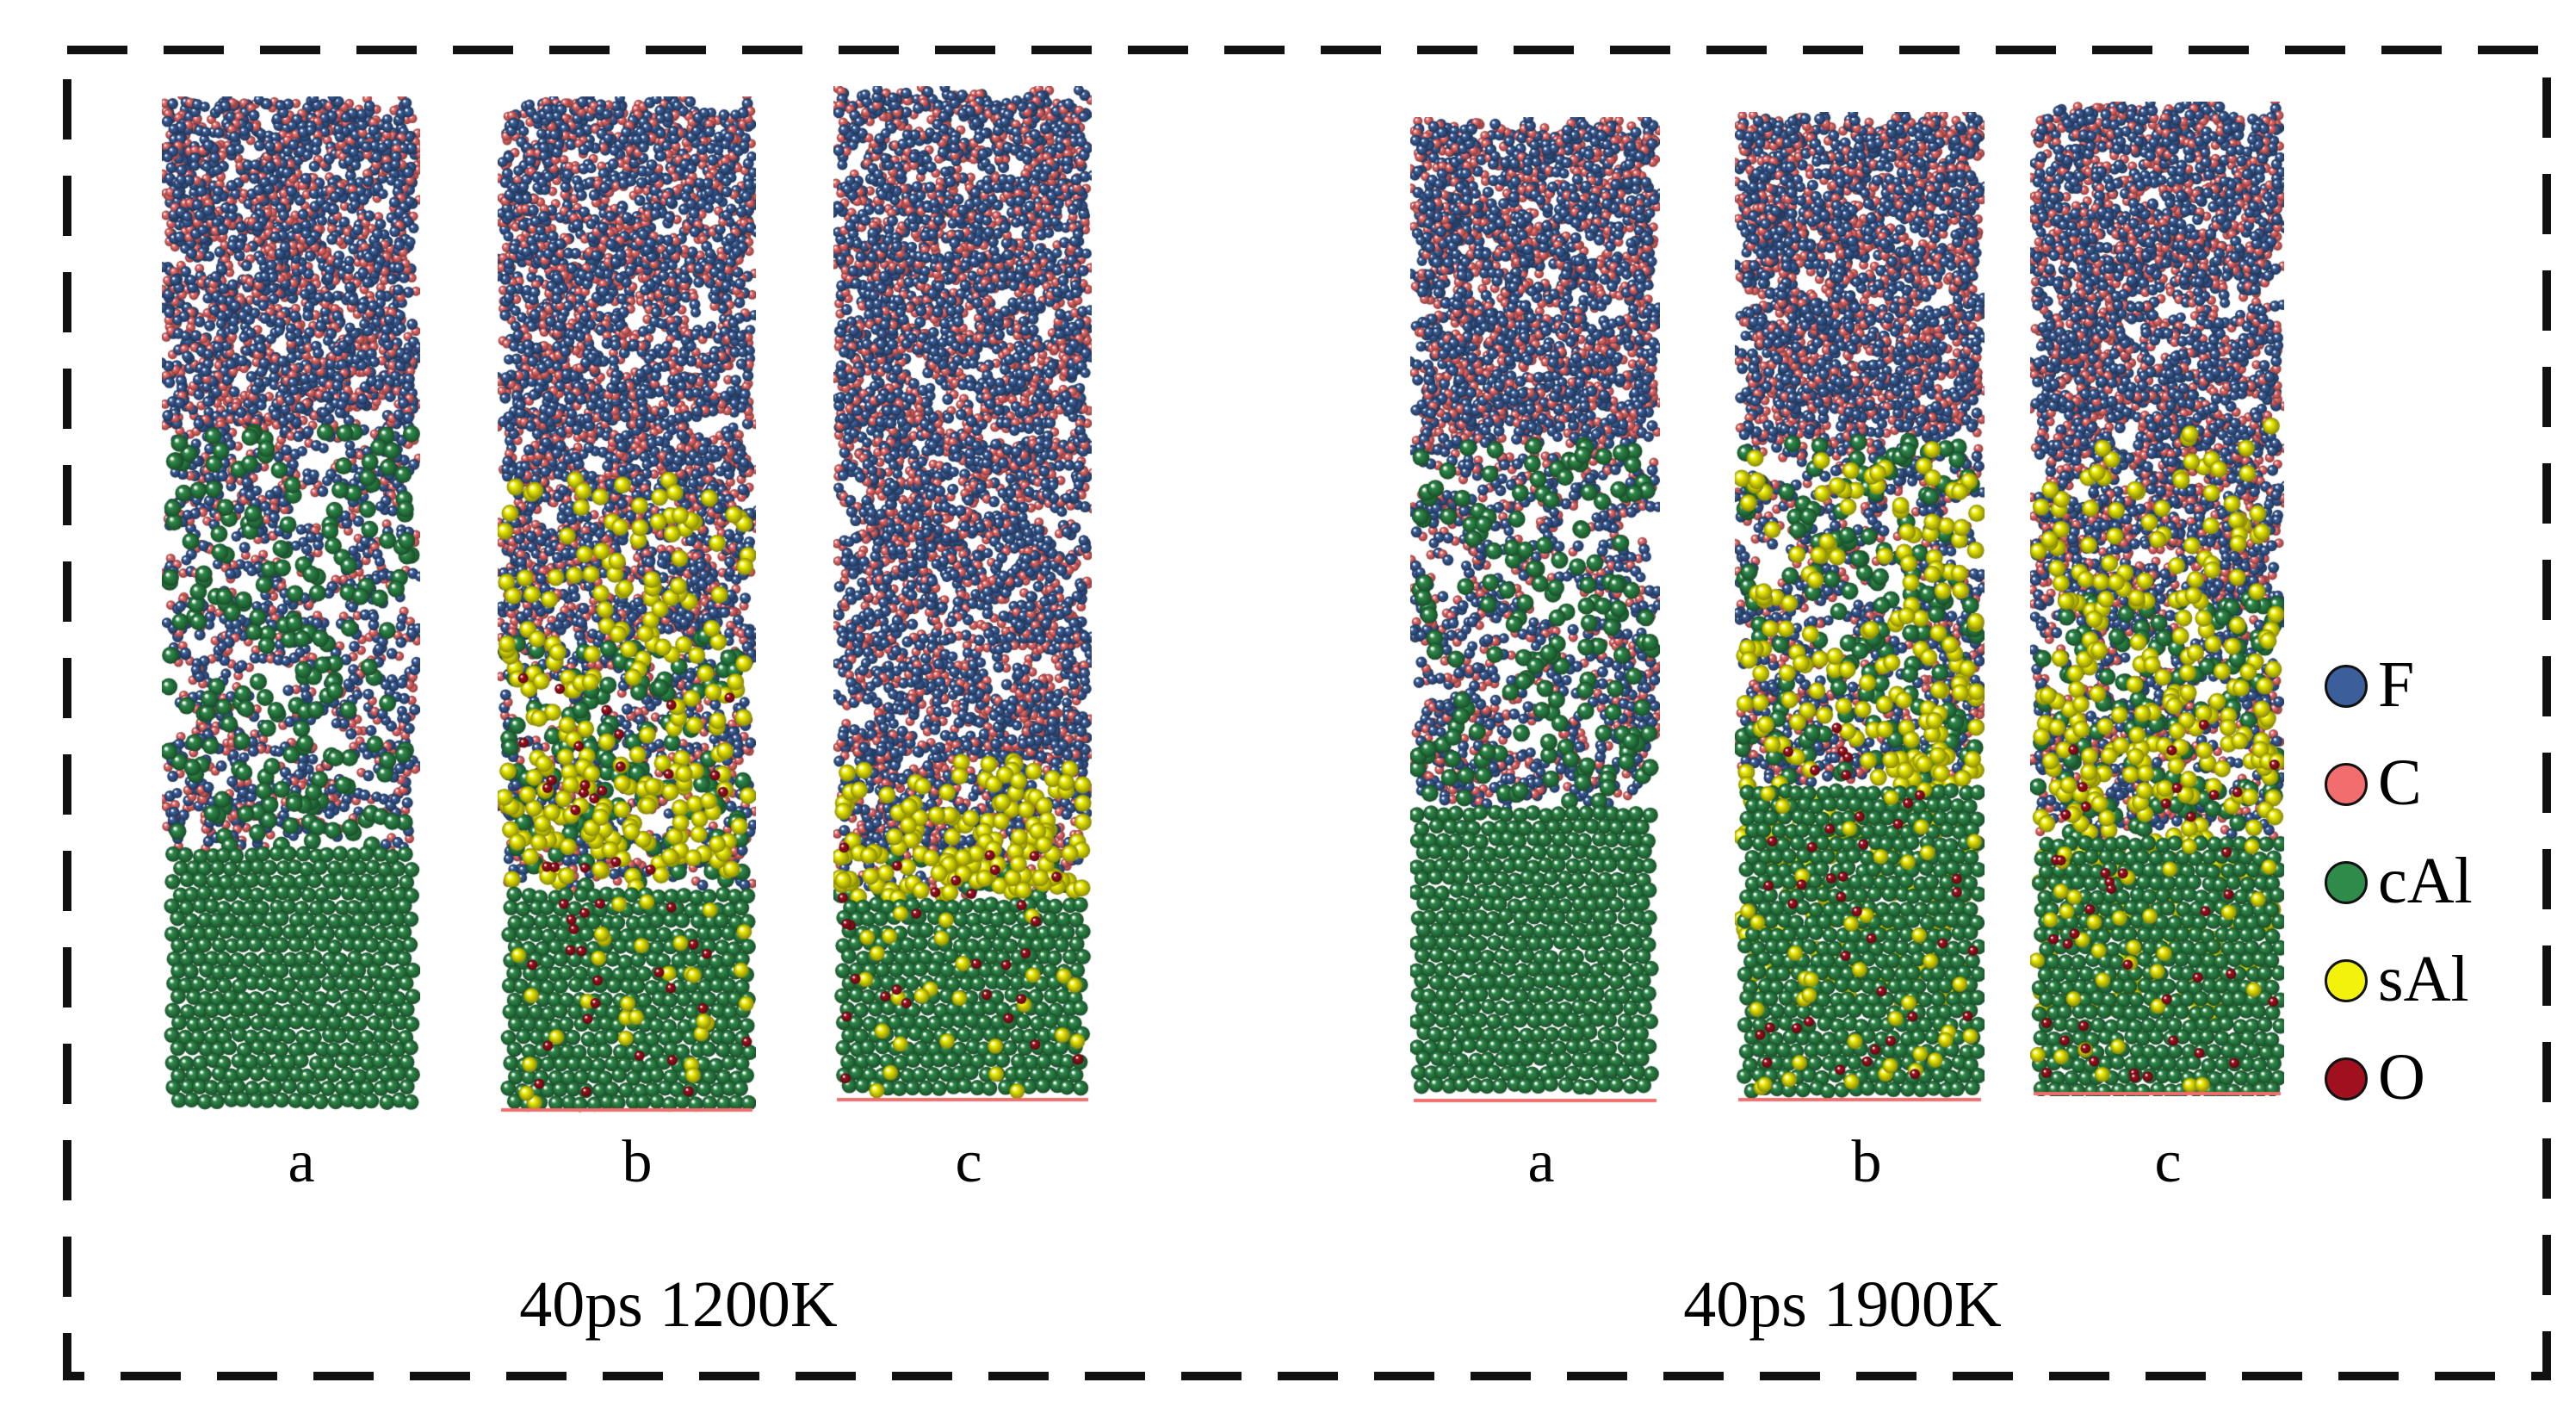  I want to click on legend-swatch-o, so click(2347, 1078).